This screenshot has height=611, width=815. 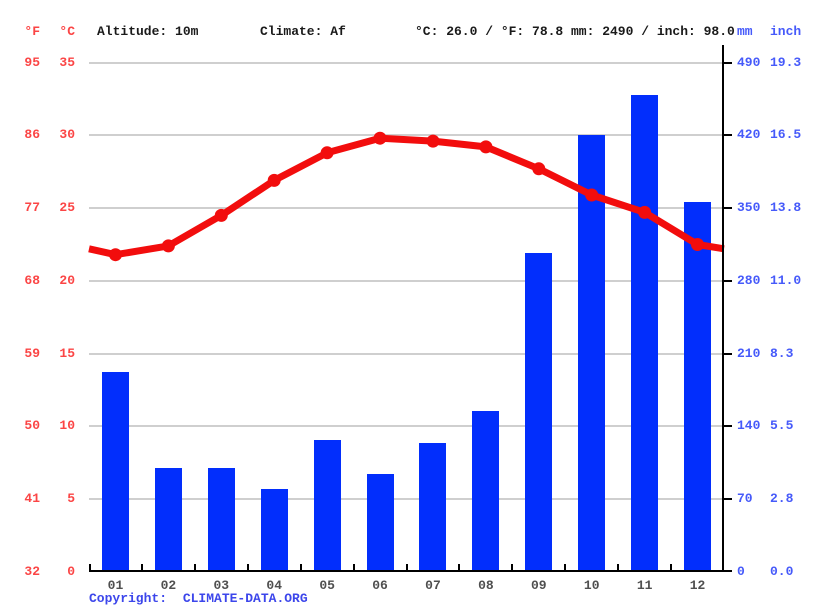 I want to click on c-tick-25: 25, so click(x=67, y=208).